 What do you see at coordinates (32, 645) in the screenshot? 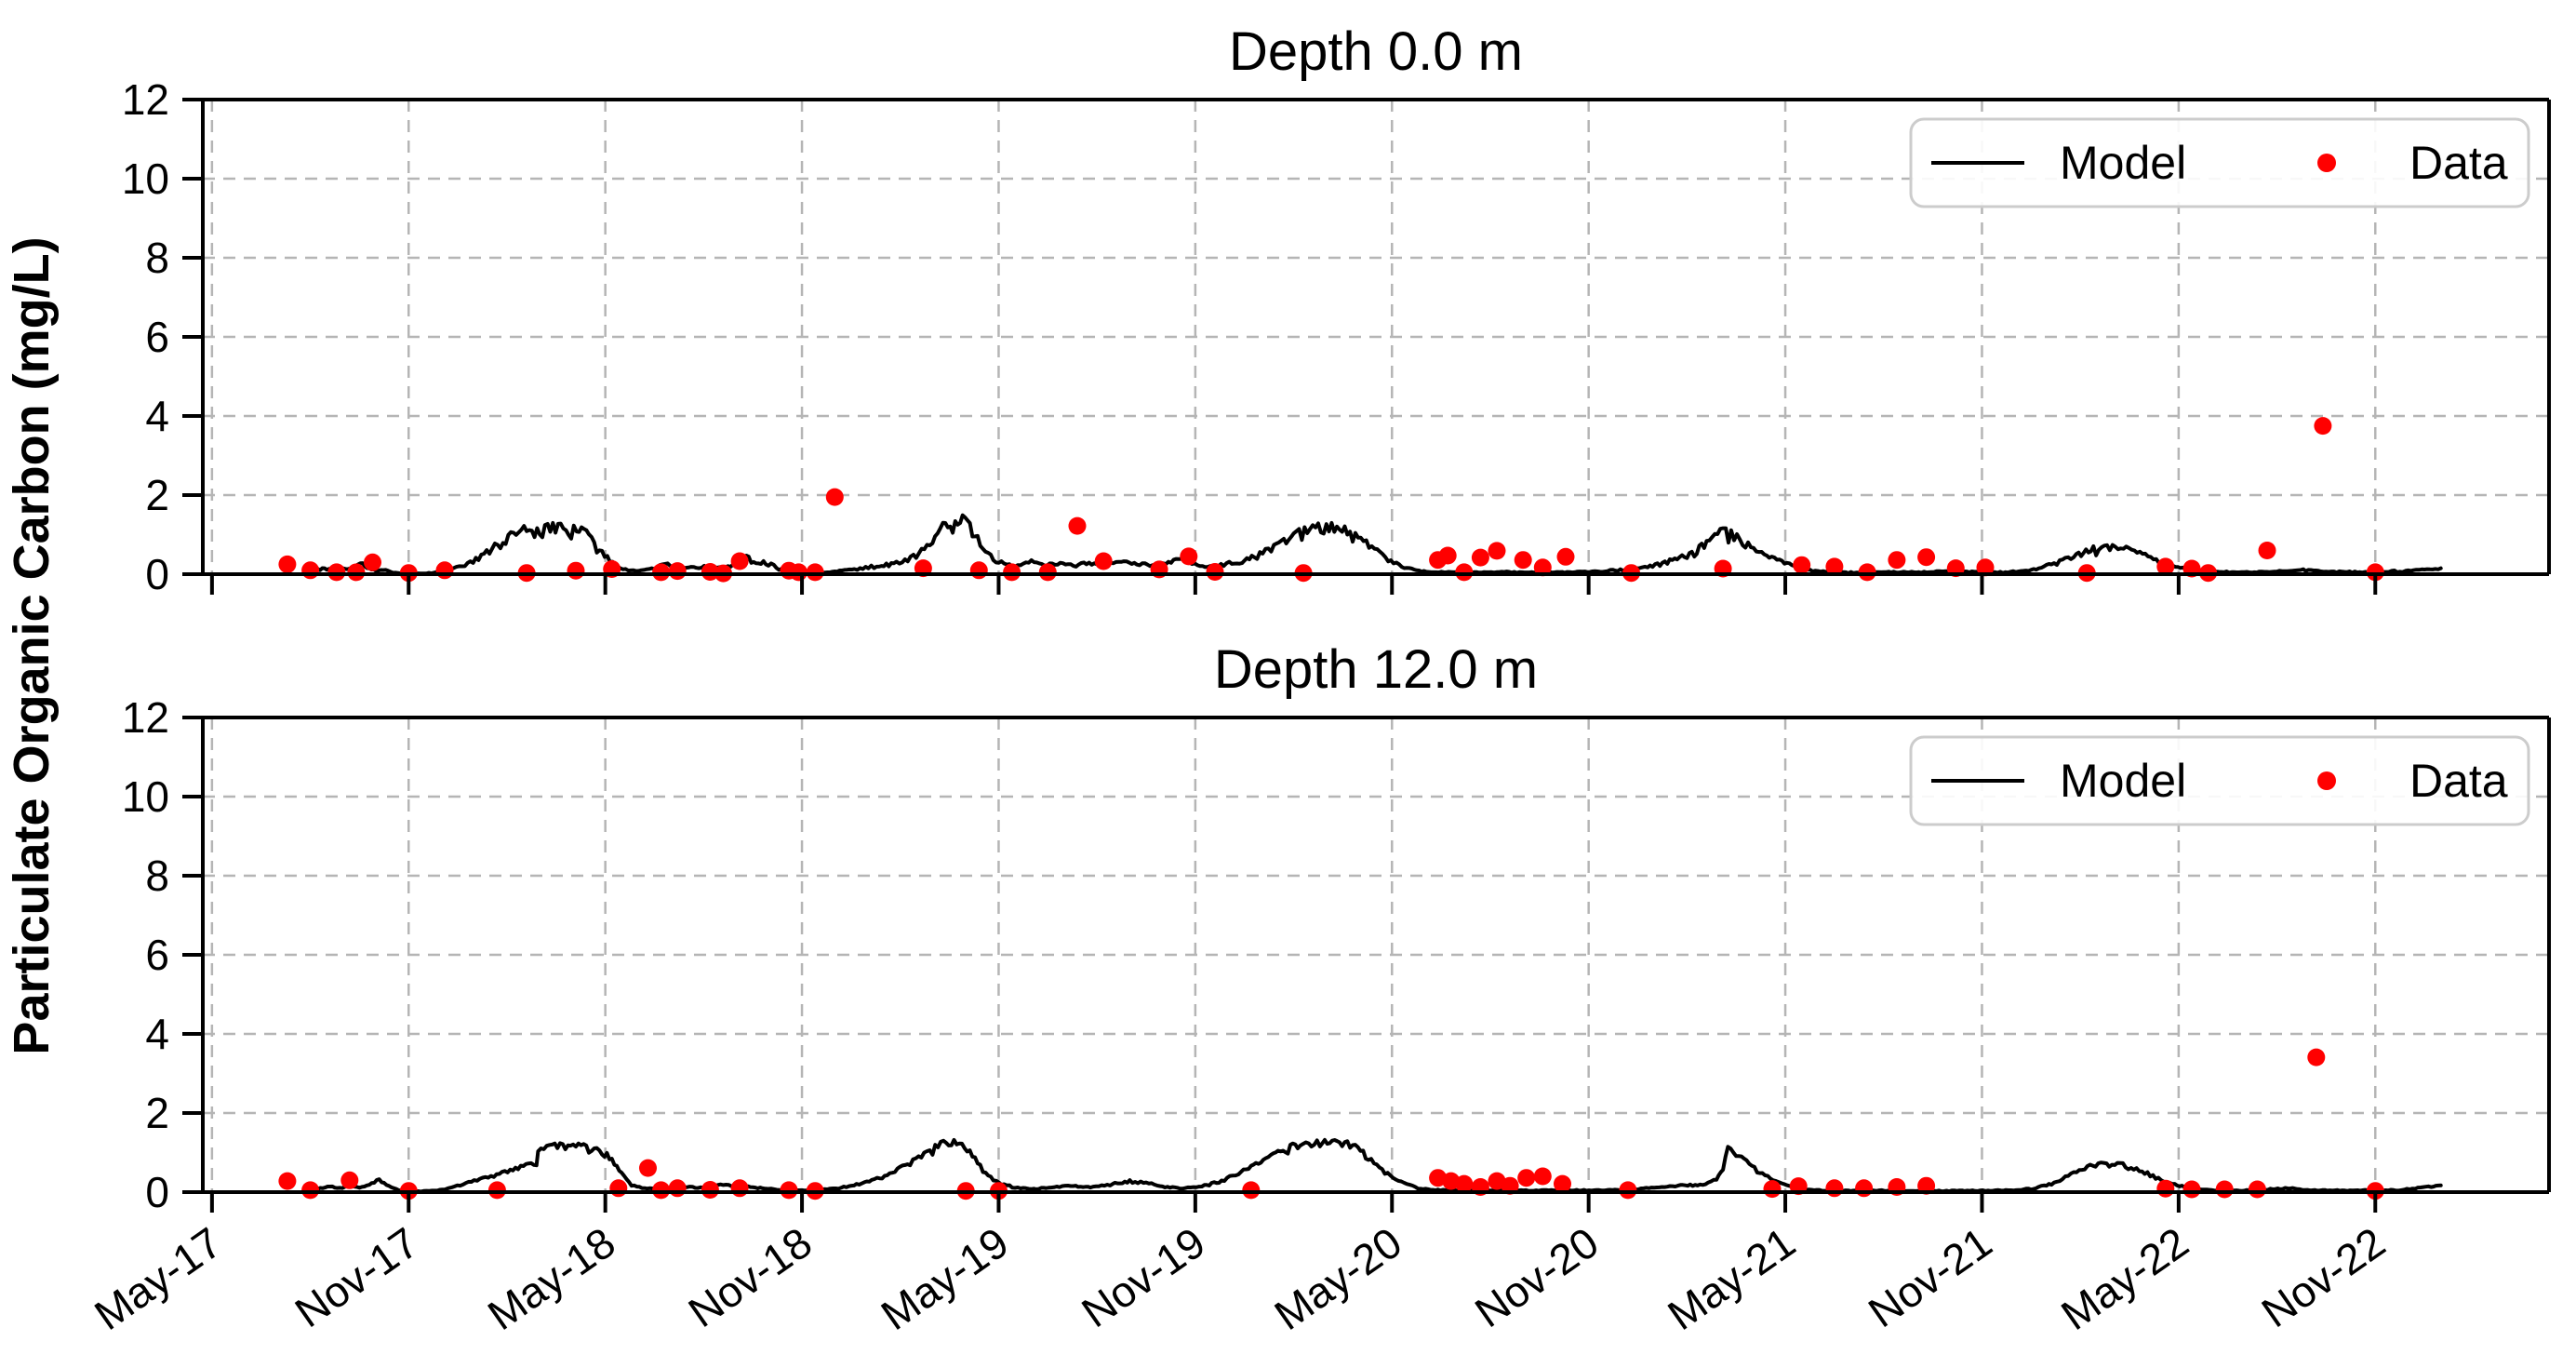
I see `y-axis-label: Particulate Organic Carbon (mg/L)` at bounding box center [32, 645].